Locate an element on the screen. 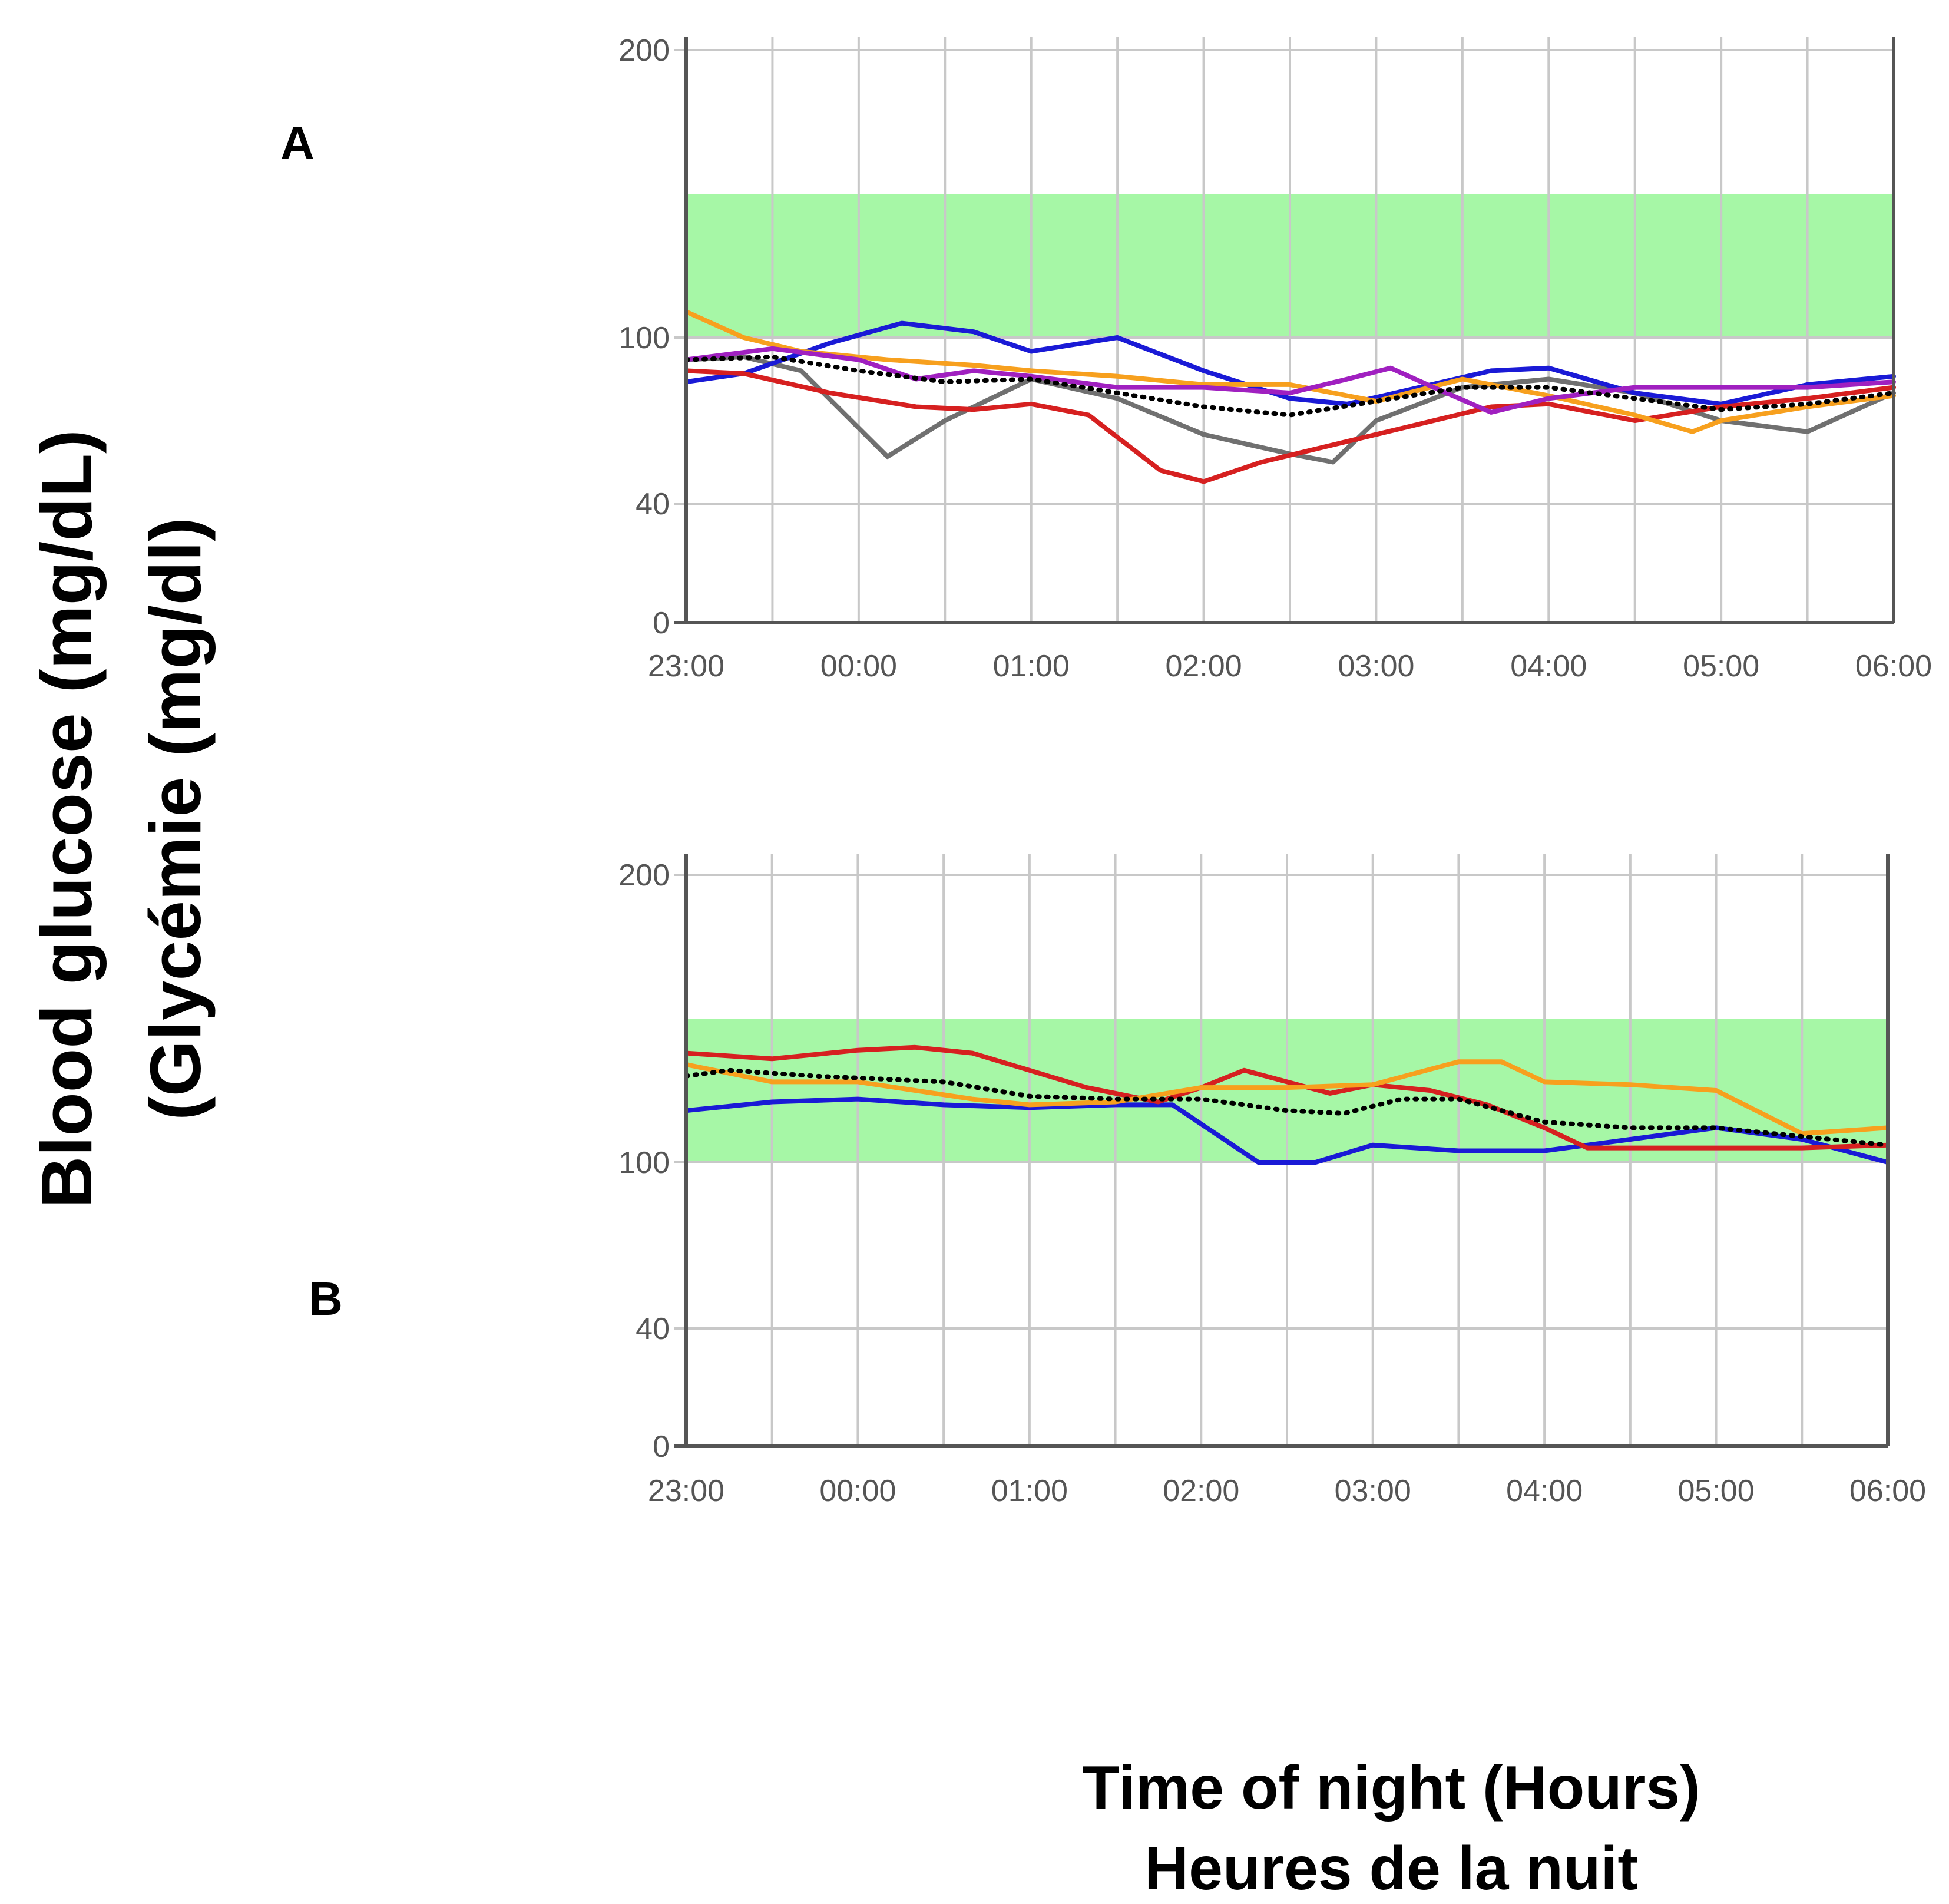  y-axis-label-french: (Glycémie (mg/dl) is located at coordinates (175, 818).